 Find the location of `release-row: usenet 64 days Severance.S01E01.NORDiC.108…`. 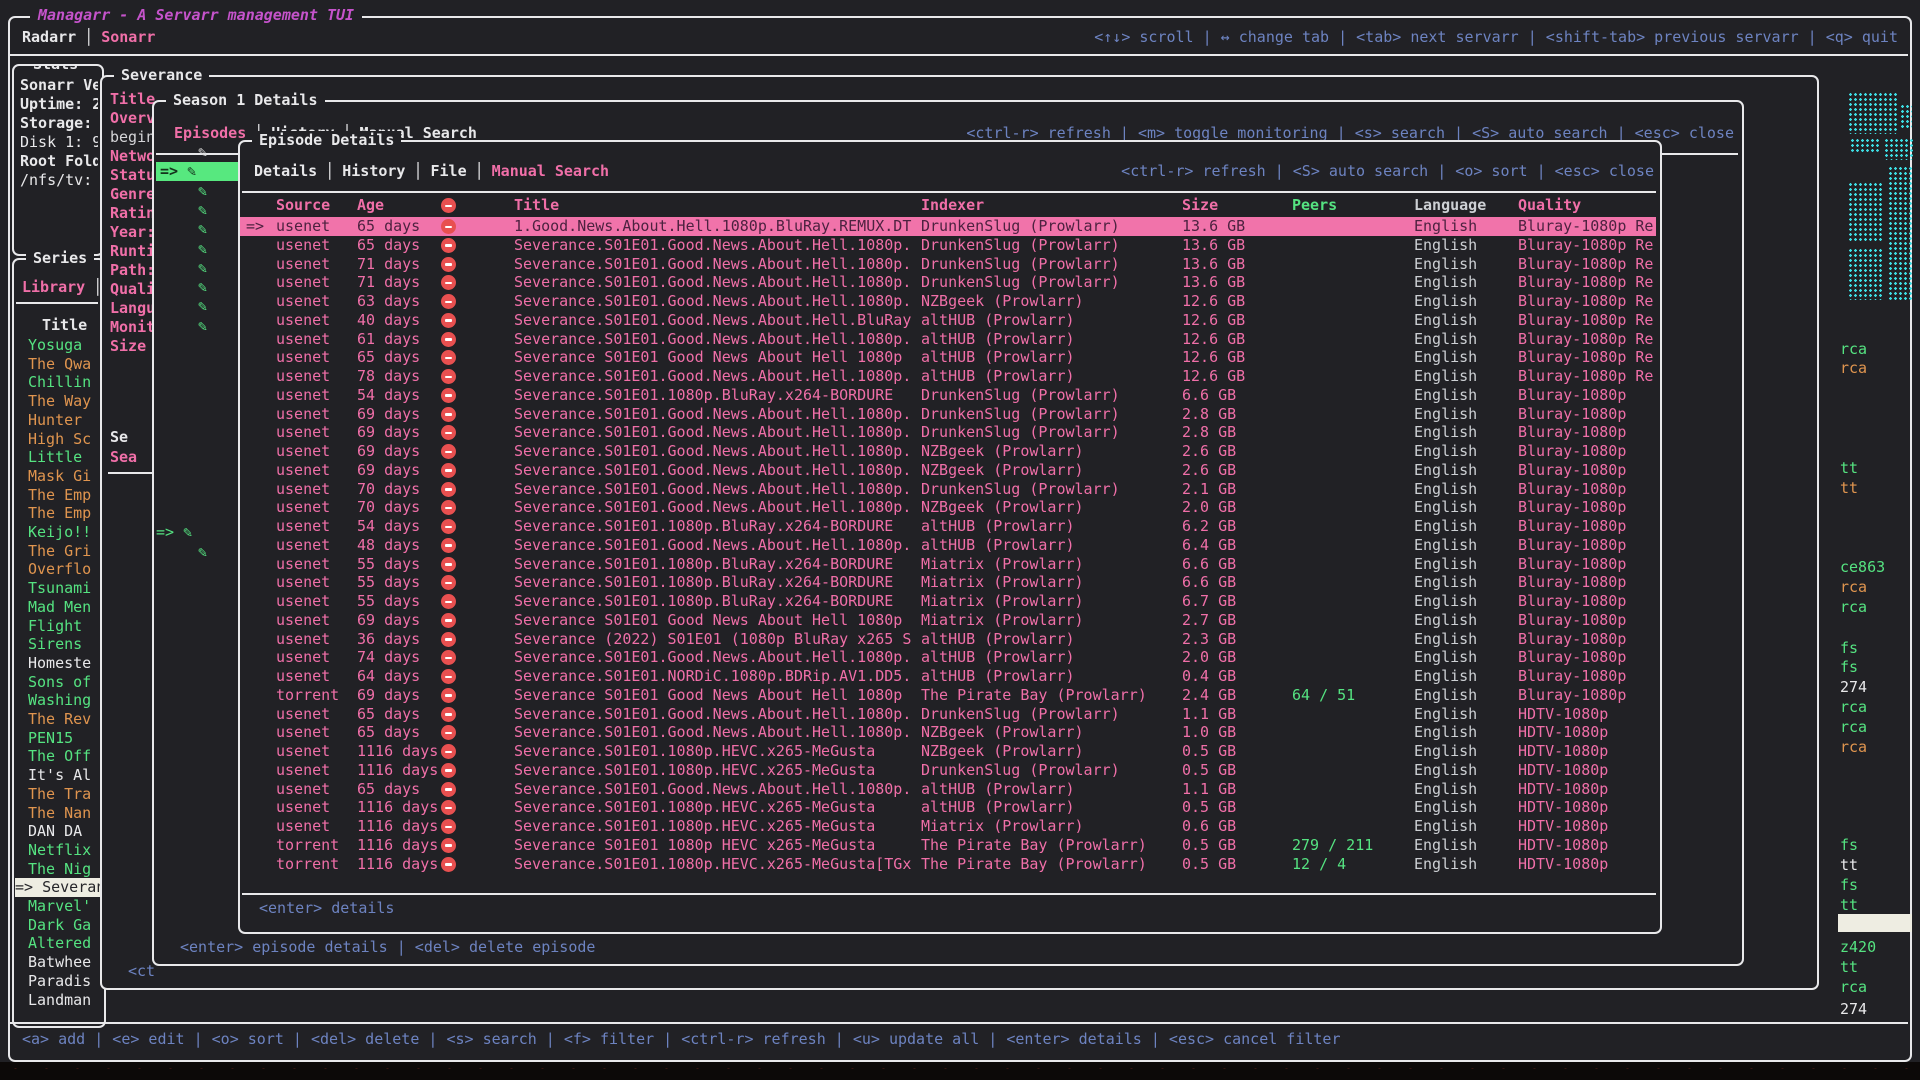

release-row: usenet 64 days Severance.S01E01.NORDiC.108… is located at coordinates (948, 676).